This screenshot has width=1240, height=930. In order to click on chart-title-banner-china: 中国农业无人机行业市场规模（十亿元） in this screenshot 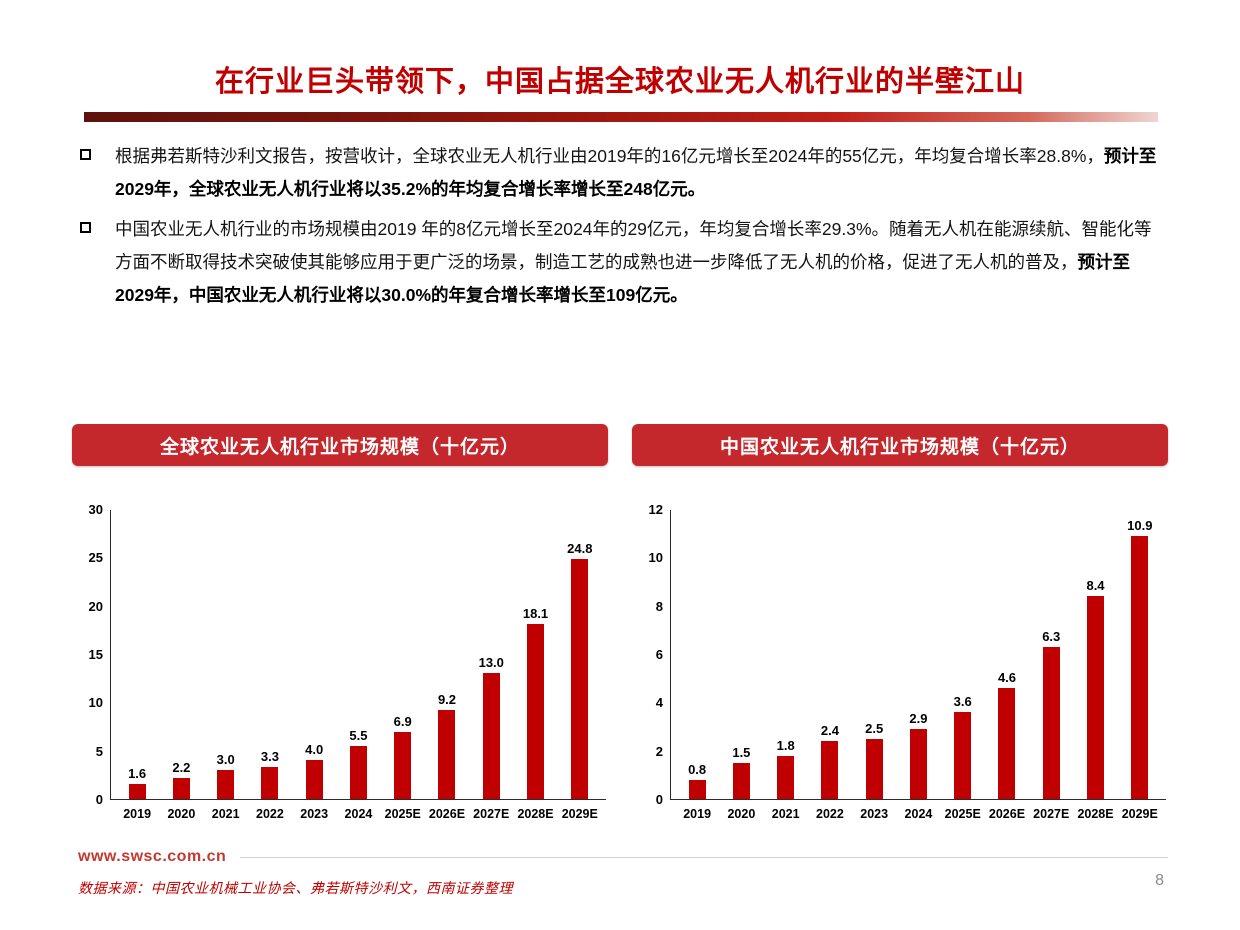, I will do `click(900, 445)`.